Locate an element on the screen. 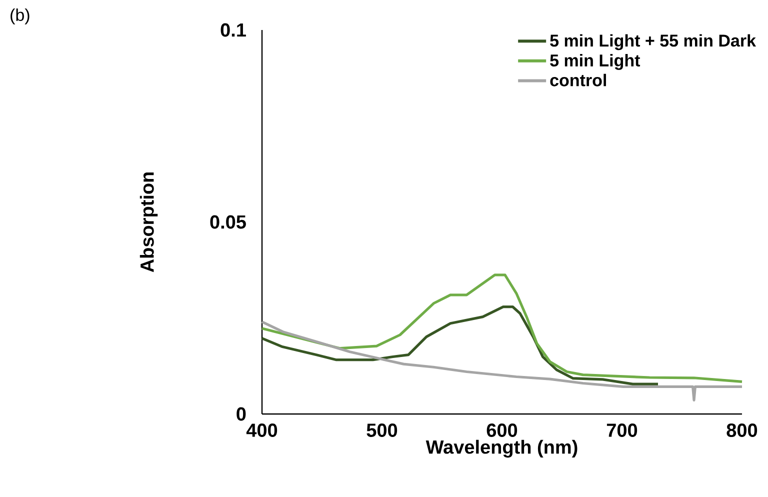 The image size is (768, 497). y-tick-label: 0 is located at coordinates (241, 414).